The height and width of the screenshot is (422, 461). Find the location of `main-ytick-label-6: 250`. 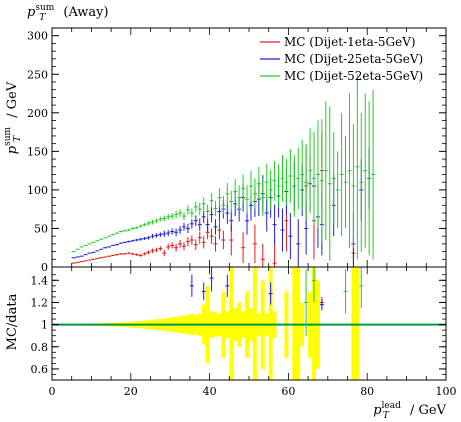

main-ytick-label-6: 250 is located at coordinates (37, 74).